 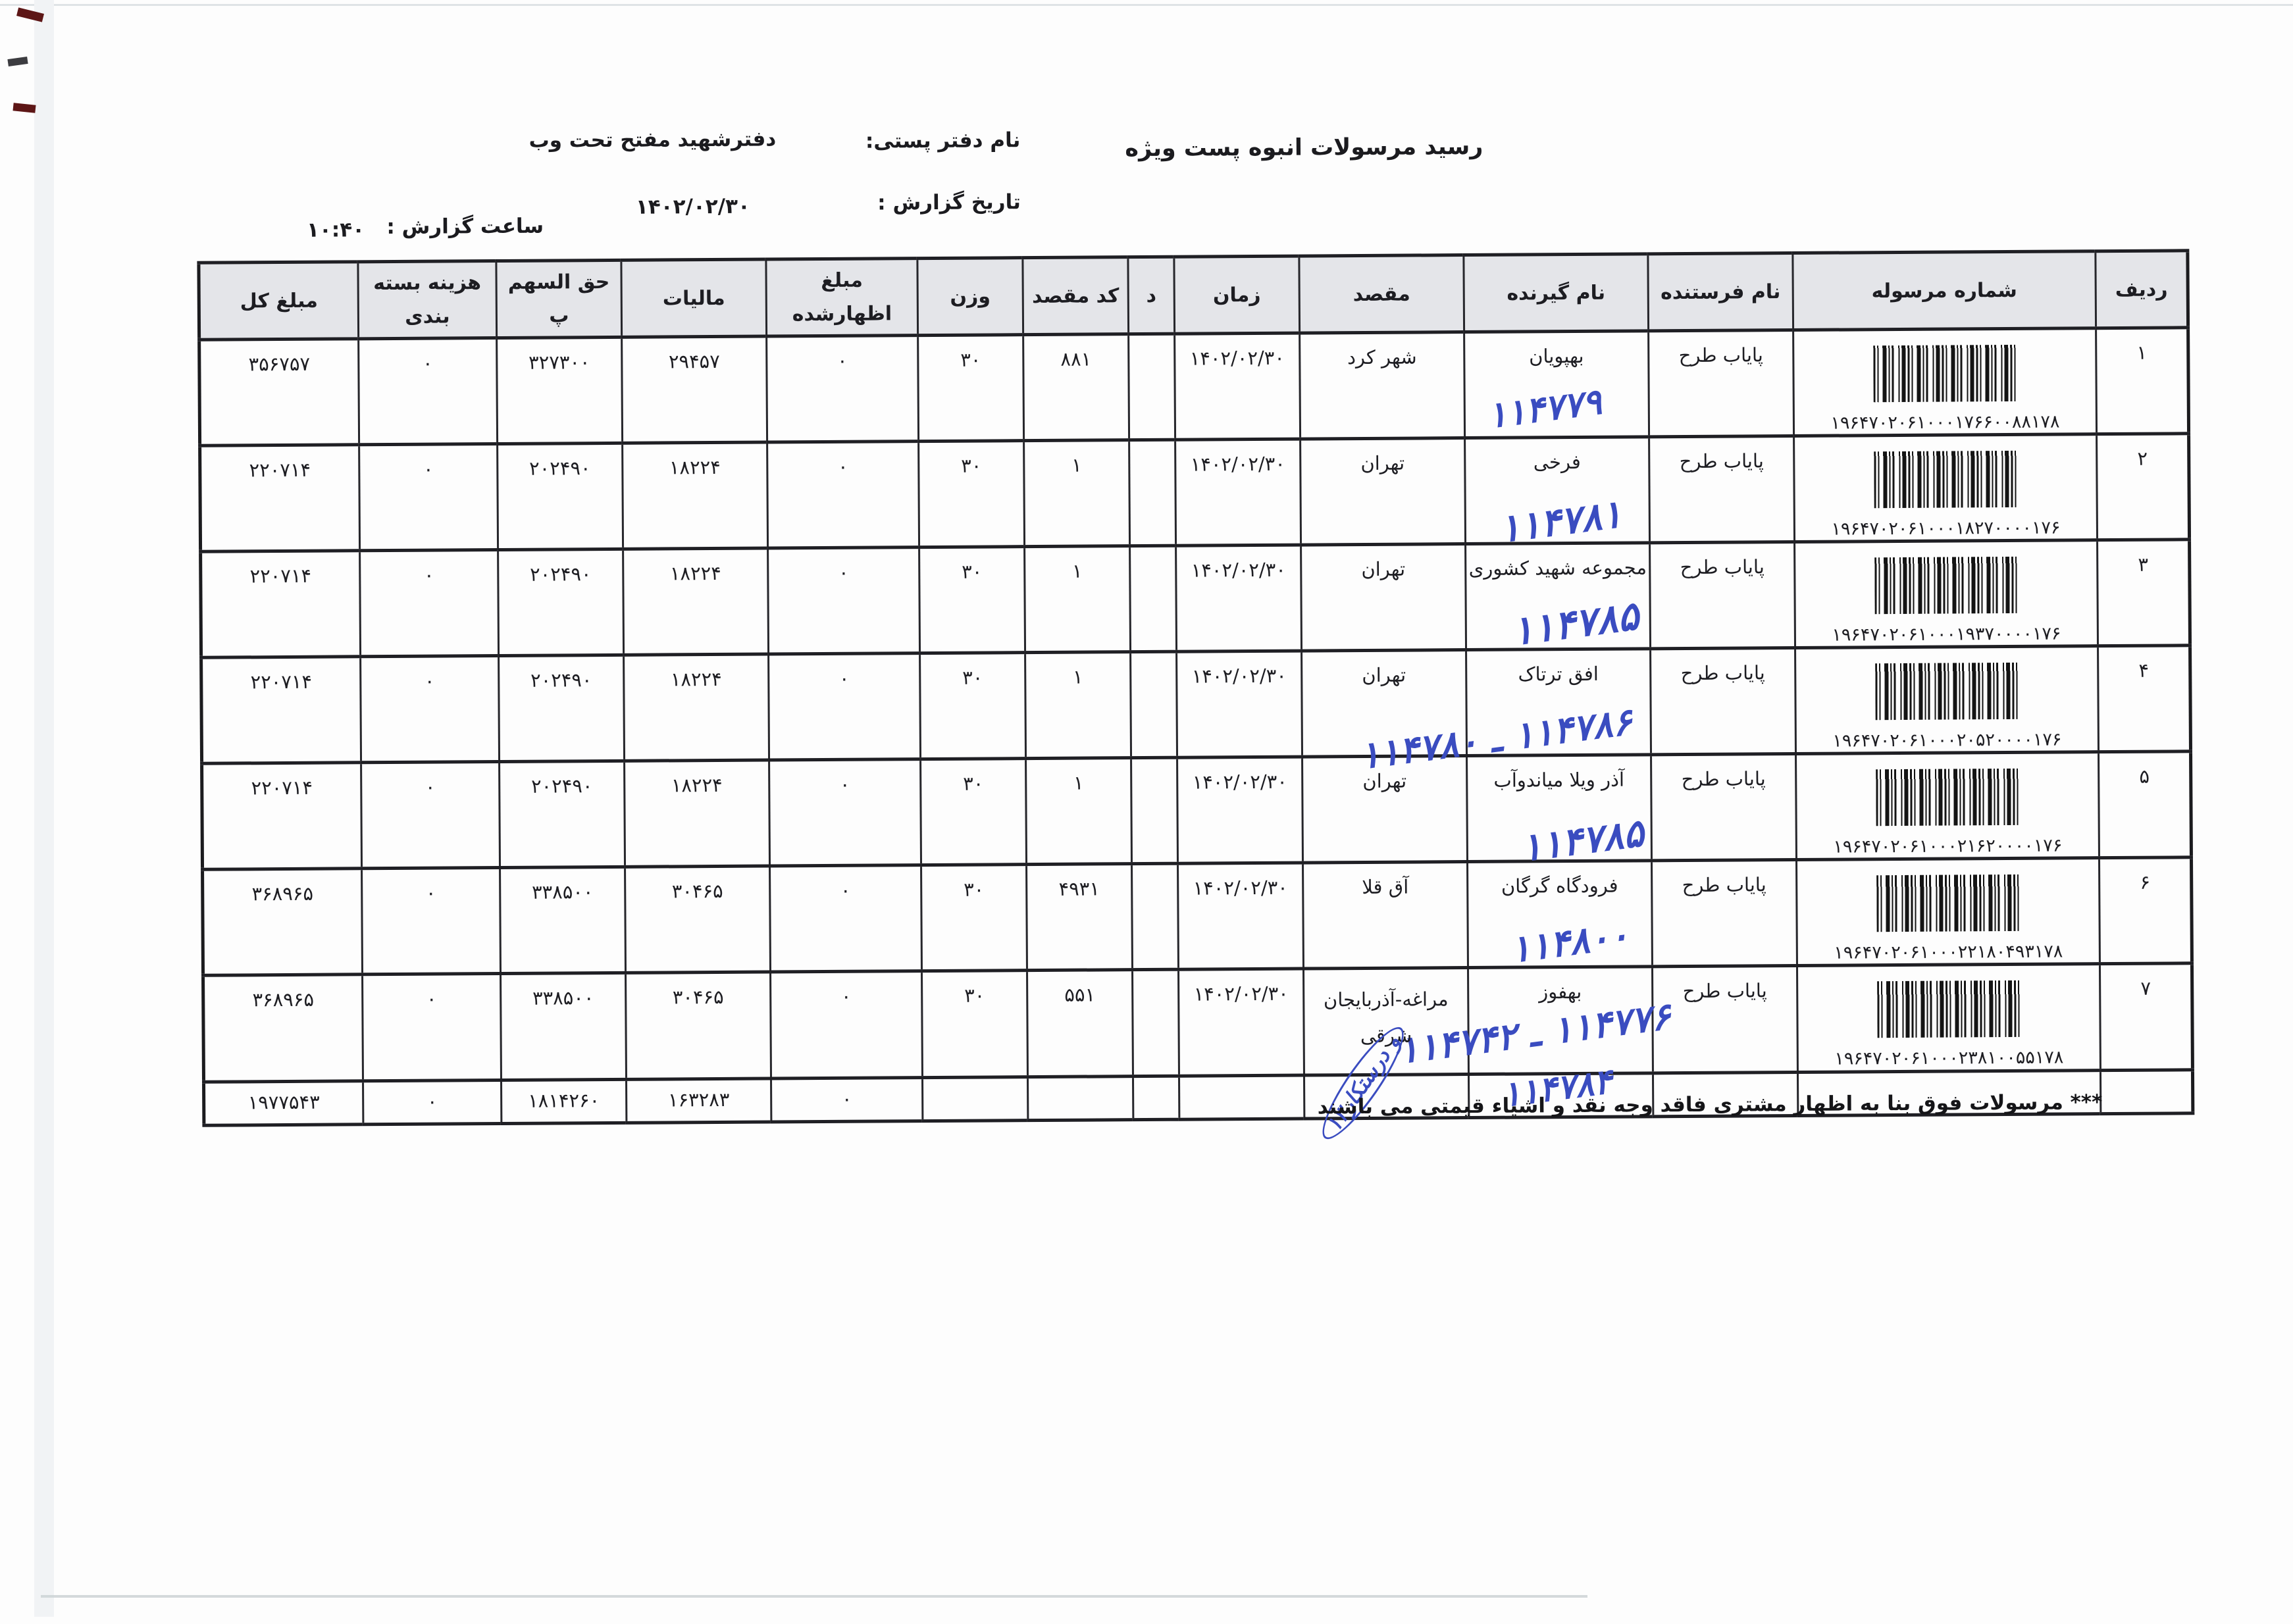 I want to click on cell-destcode: ۸۸۱, so click(x=1076, y=387).